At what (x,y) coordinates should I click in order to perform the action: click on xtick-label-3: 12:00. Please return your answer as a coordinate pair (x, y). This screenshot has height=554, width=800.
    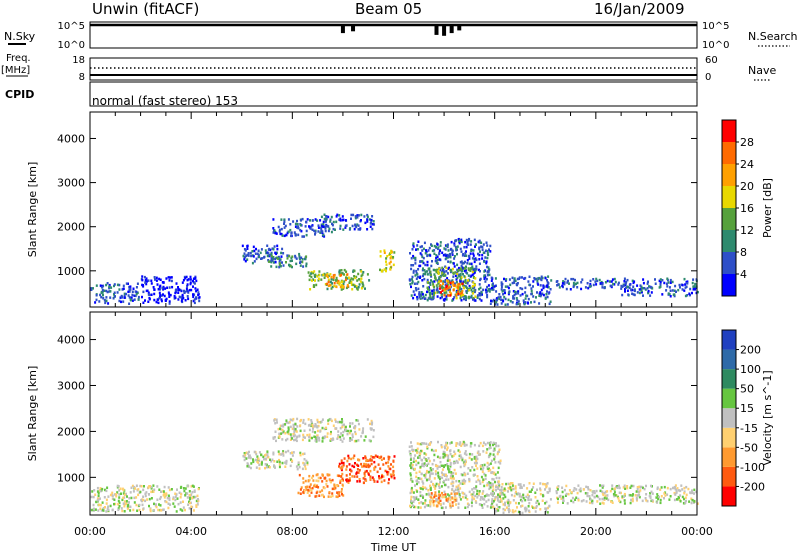
    Looking at the image, I should click on (394, 531).